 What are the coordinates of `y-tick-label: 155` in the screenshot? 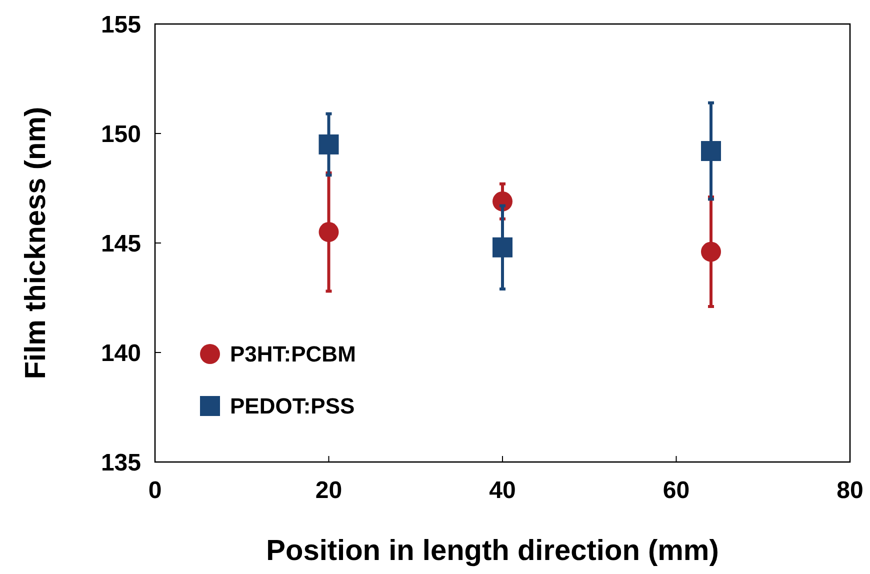 It's located at (120, 24).